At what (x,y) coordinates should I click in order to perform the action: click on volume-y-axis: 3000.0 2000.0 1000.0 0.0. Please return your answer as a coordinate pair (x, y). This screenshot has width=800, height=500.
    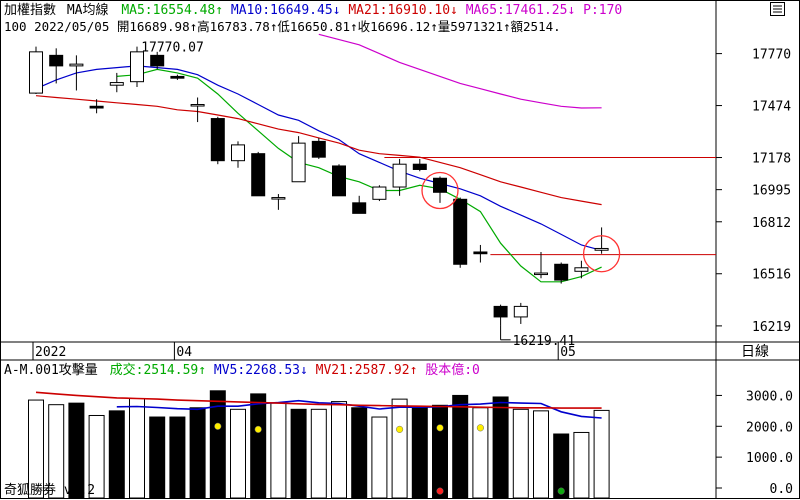
    Looking at the image, I should click on (754, 443).